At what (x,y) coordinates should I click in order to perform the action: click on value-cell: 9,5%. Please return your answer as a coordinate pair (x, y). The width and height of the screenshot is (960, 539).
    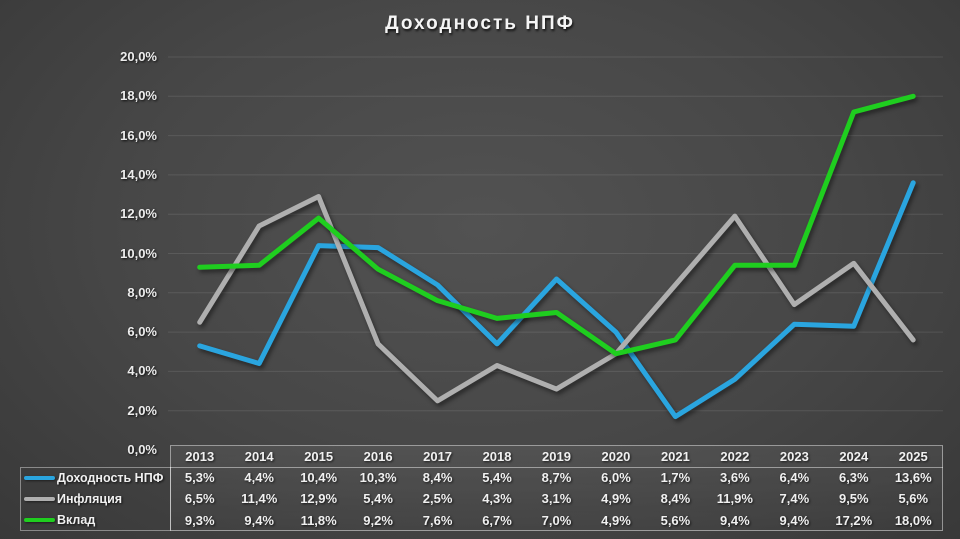
    Looking at the image, I should click on (853, 499).